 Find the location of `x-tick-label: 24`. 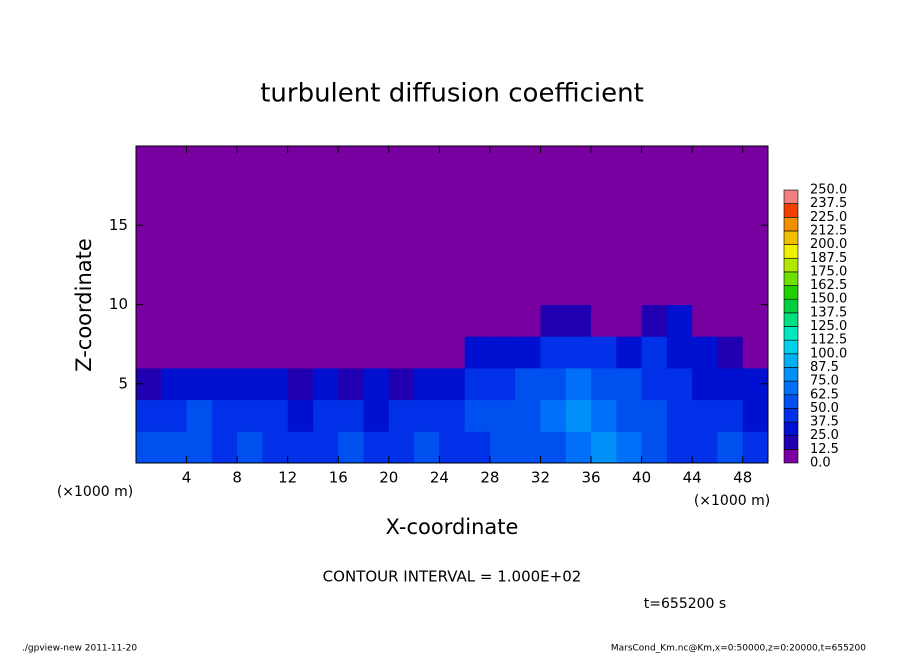

x-tick-label: 24 is located at coordinates (439, 478).